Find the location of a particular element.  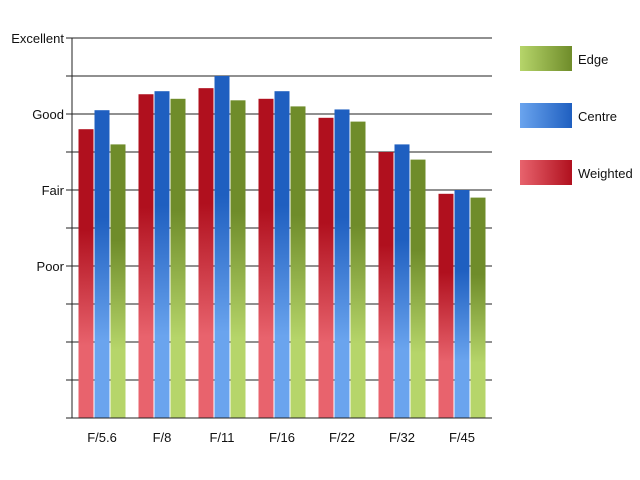

bar-centre-F16 is located at coordinates (282, 254).